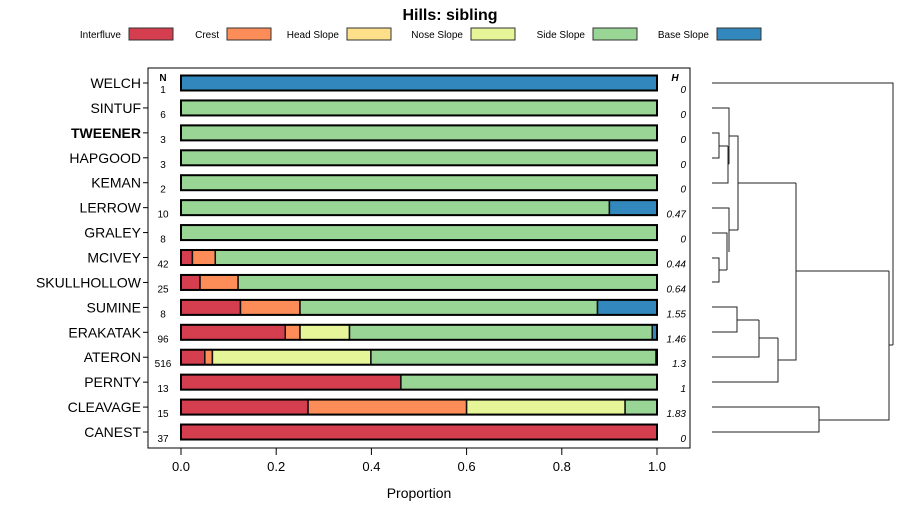  I want to click on bar-row: GRALEY 8 0, so click(385, 235).